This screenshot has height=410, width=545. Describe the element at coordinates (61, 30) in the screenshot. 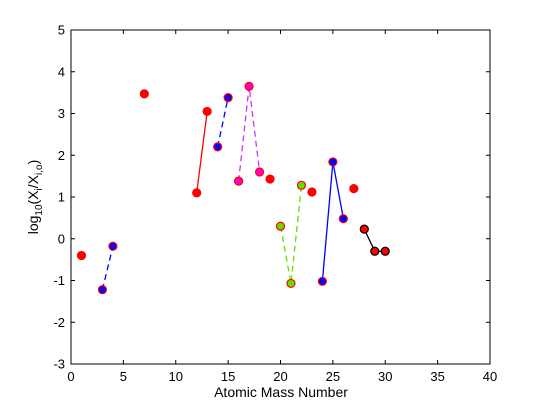

I see `y-tick-label: 5` at that location.